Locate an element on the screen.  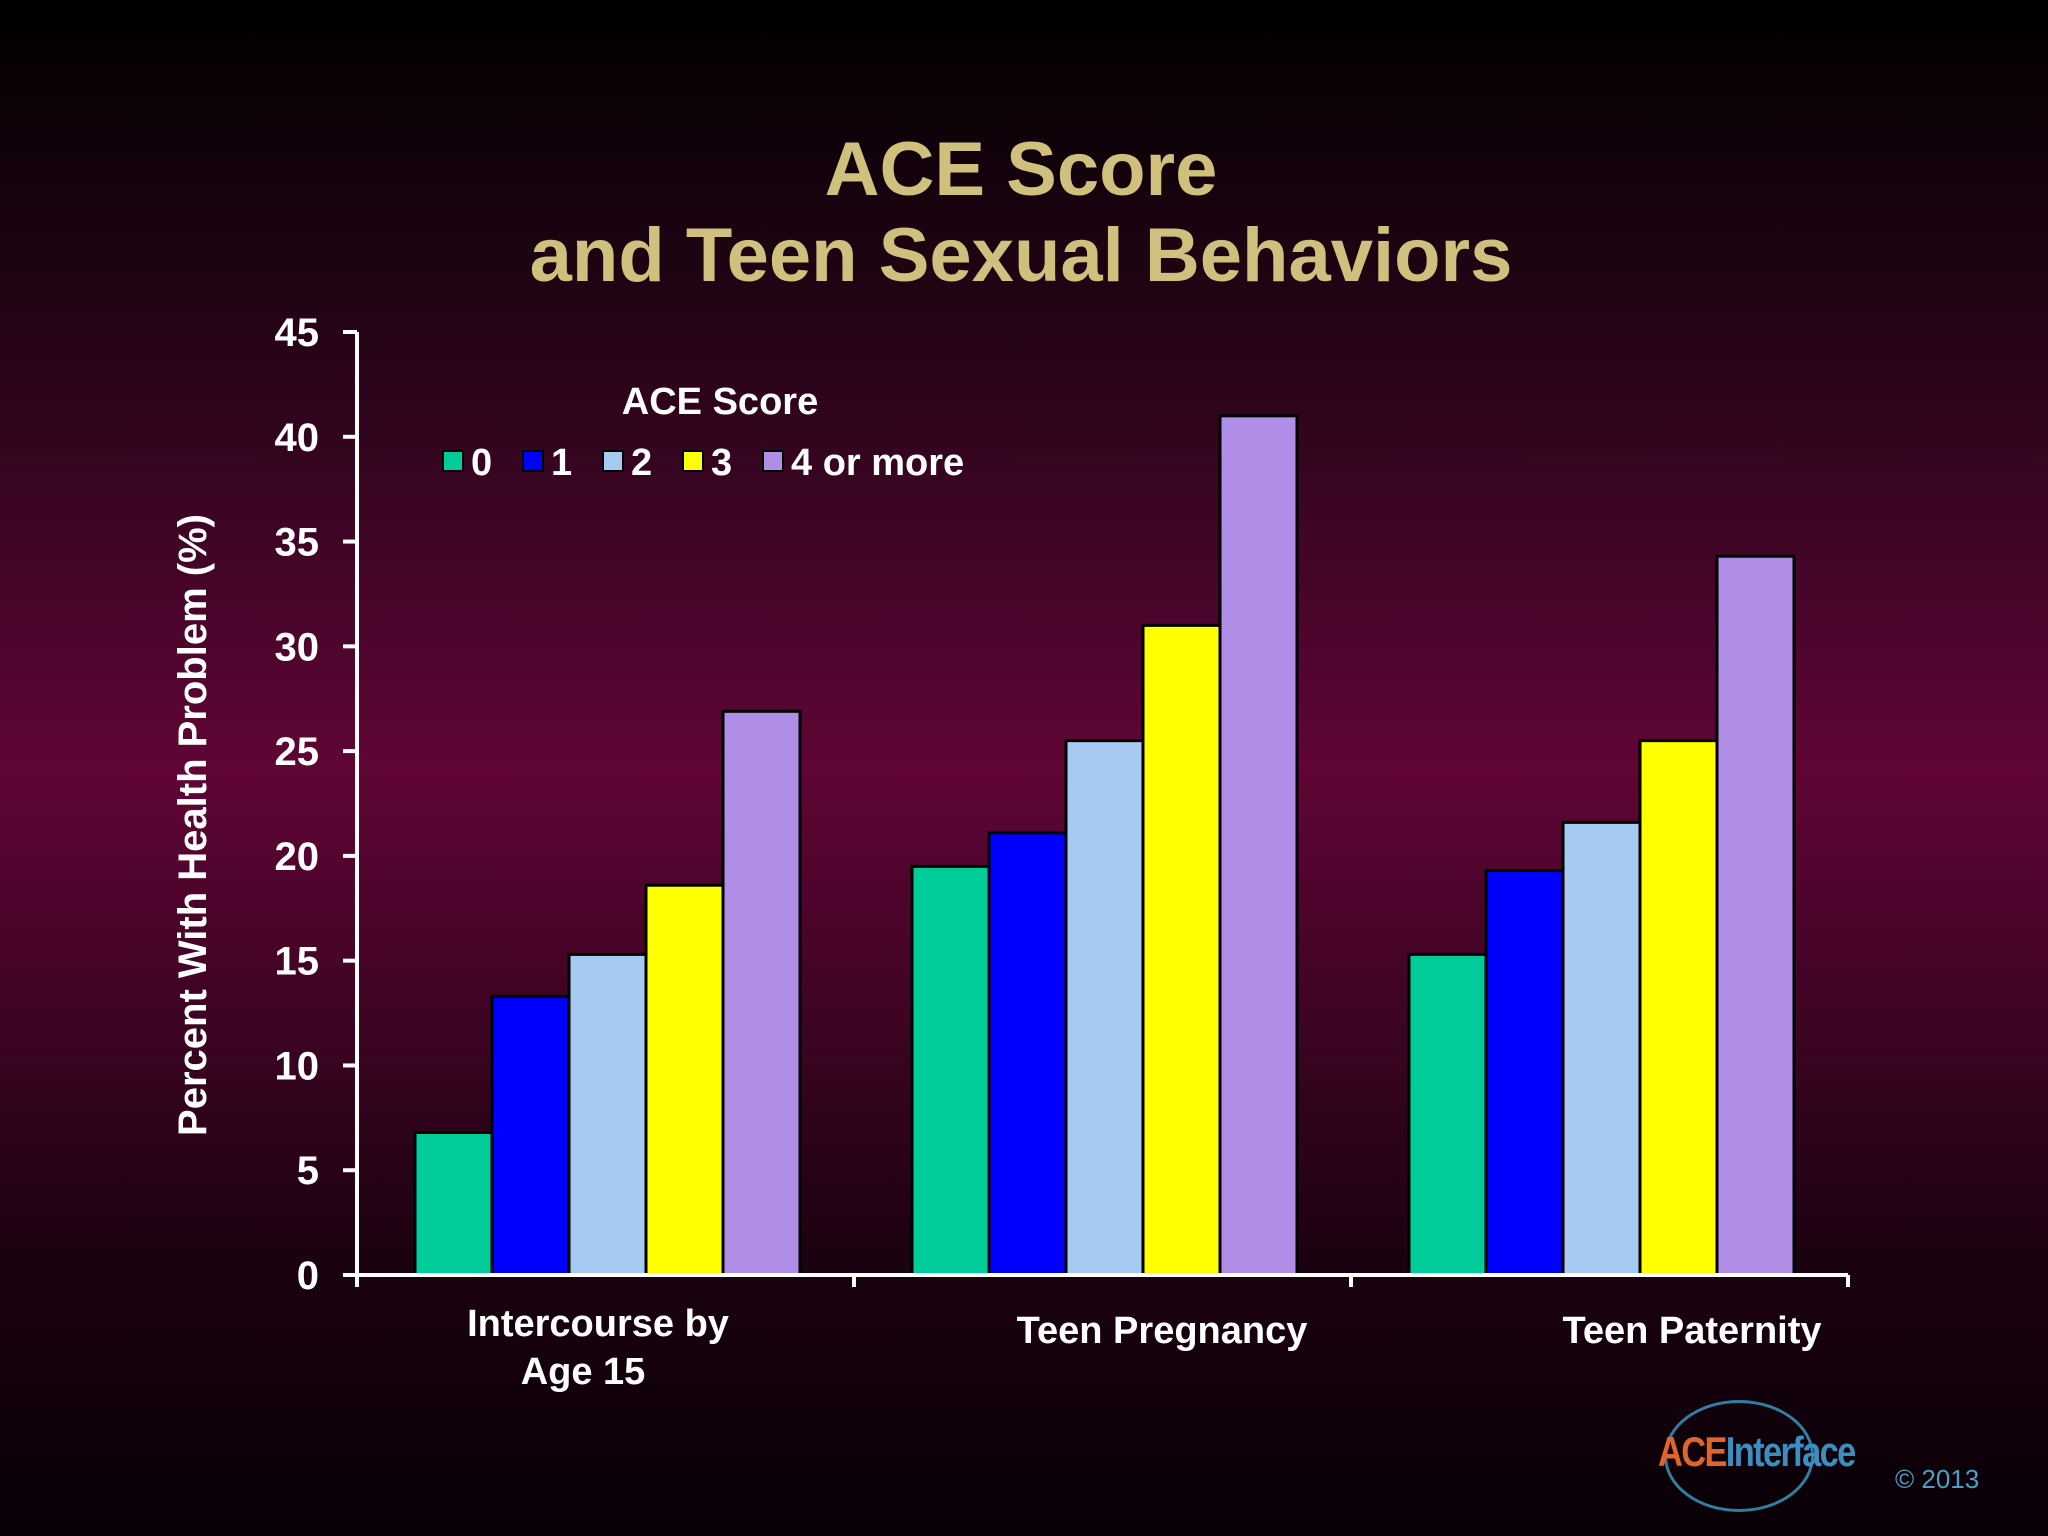
copyright-notice: © 2013 is located at coordinates (1937, 1479).